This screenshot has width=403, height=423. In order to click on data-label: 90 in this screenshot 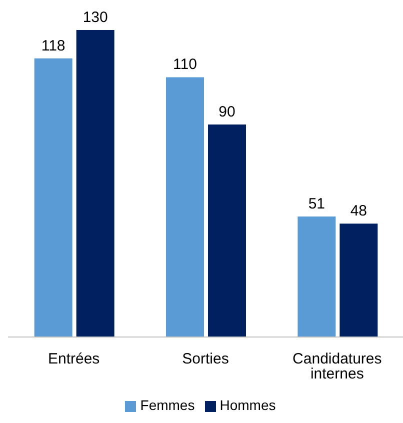, I will do `click(227, 111)`.